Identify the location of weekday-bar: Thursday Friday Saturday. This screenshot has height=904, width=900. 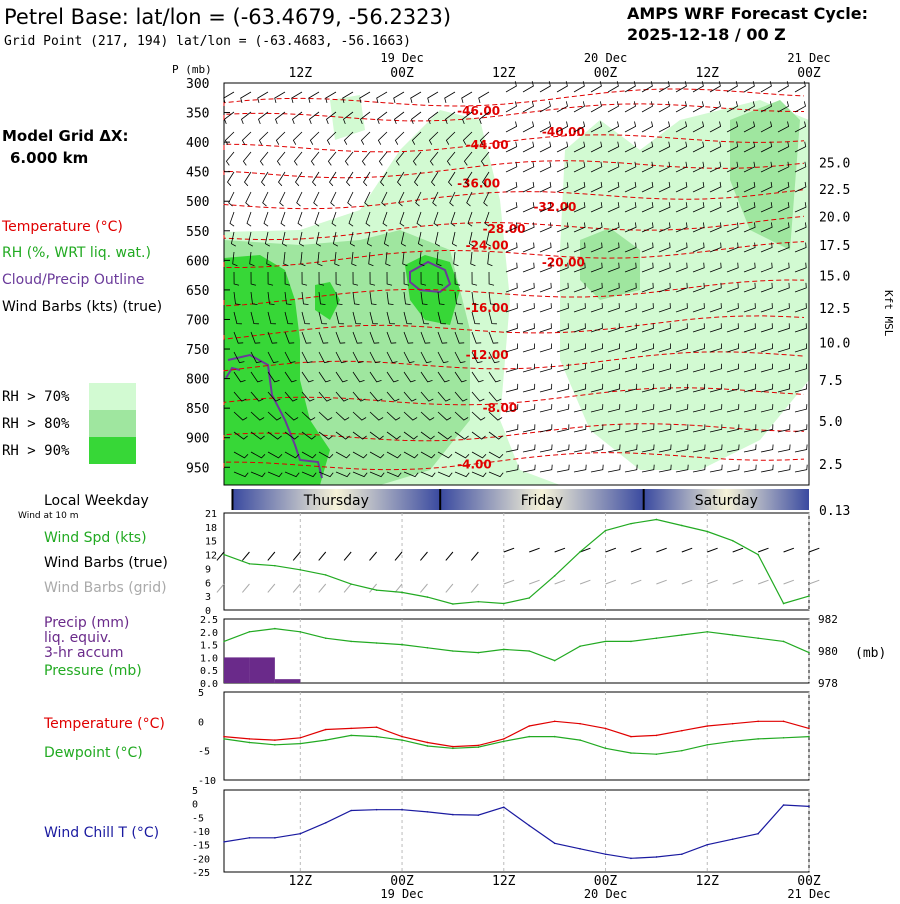
(520, 499).